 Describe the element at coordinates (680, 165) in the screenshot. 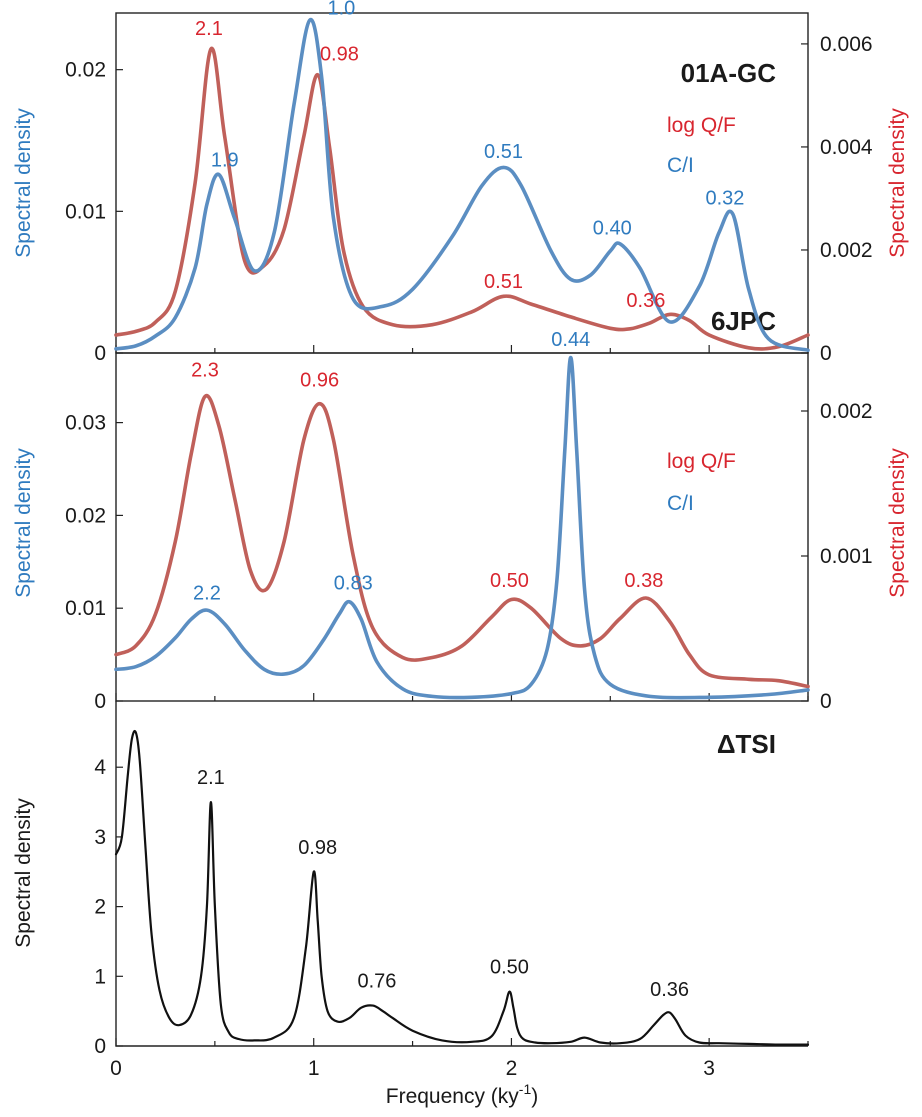

I see `legend-entry-ci-panel1: C/I` at that location.